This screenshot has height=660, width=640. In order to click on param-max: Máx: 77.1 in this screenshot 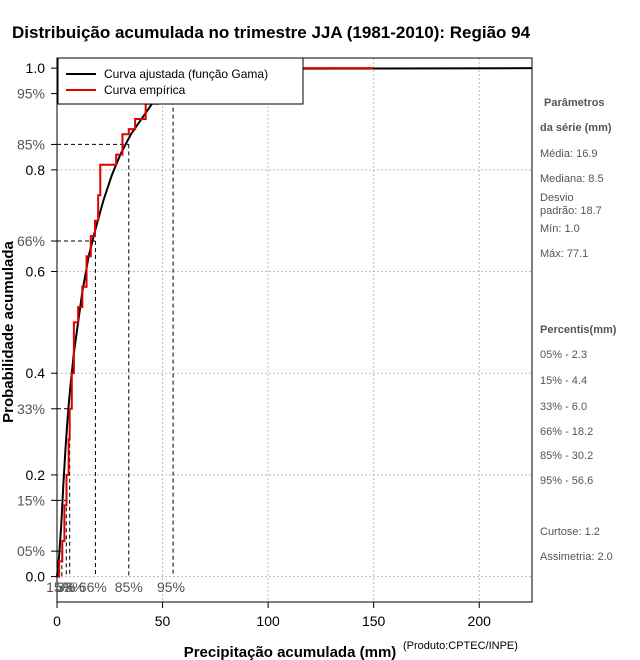, I will do `click(564, 254)`.